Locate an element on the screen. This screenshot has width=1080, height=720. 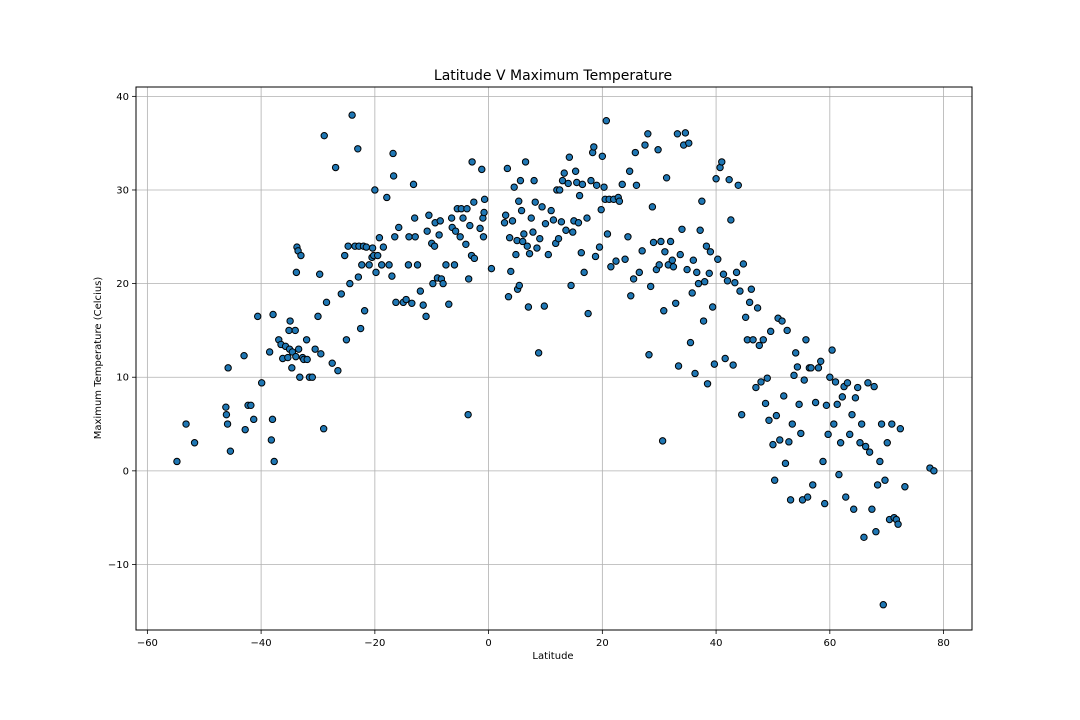
x-tick-label: 40 is located at coordinates (716, 643).